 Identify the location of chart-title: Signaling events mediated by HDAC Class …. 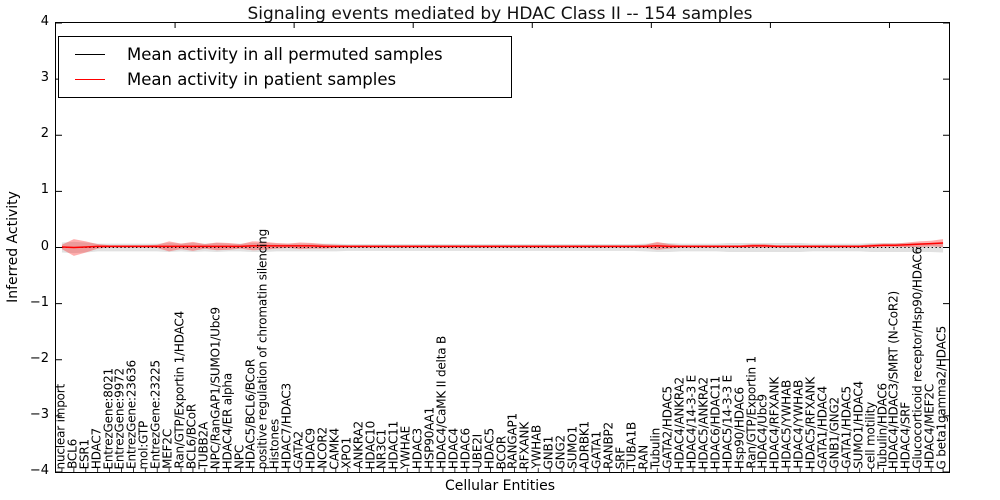
(500, 14).